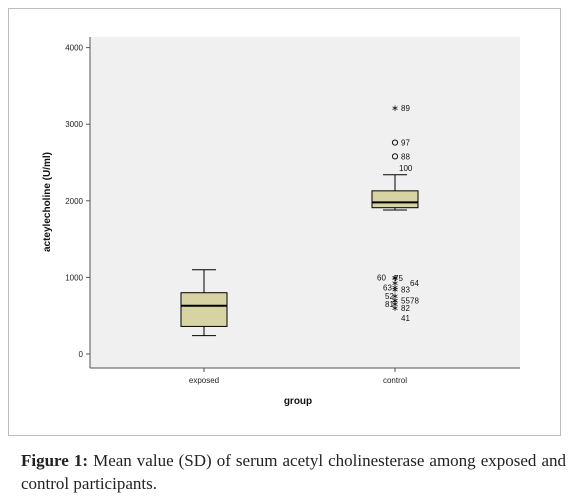 Image resolution: width=570 pixels, height=497 pixels. What do you see at coordinates (298, 376) in the screenshot?
I see `x-ticks: exposed control` at bounding box center [298, 376].